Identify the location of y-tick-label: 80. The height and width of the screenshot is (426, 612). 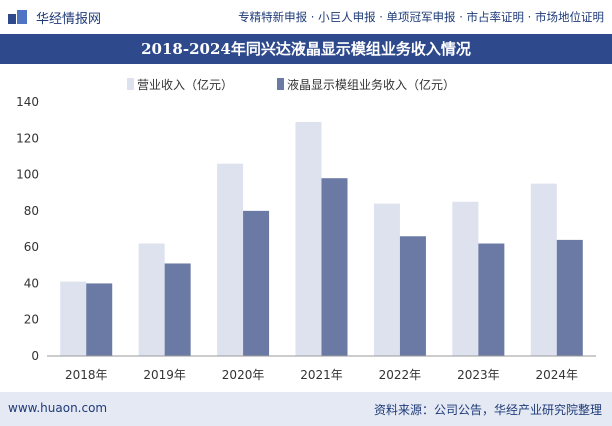
(31, 211).